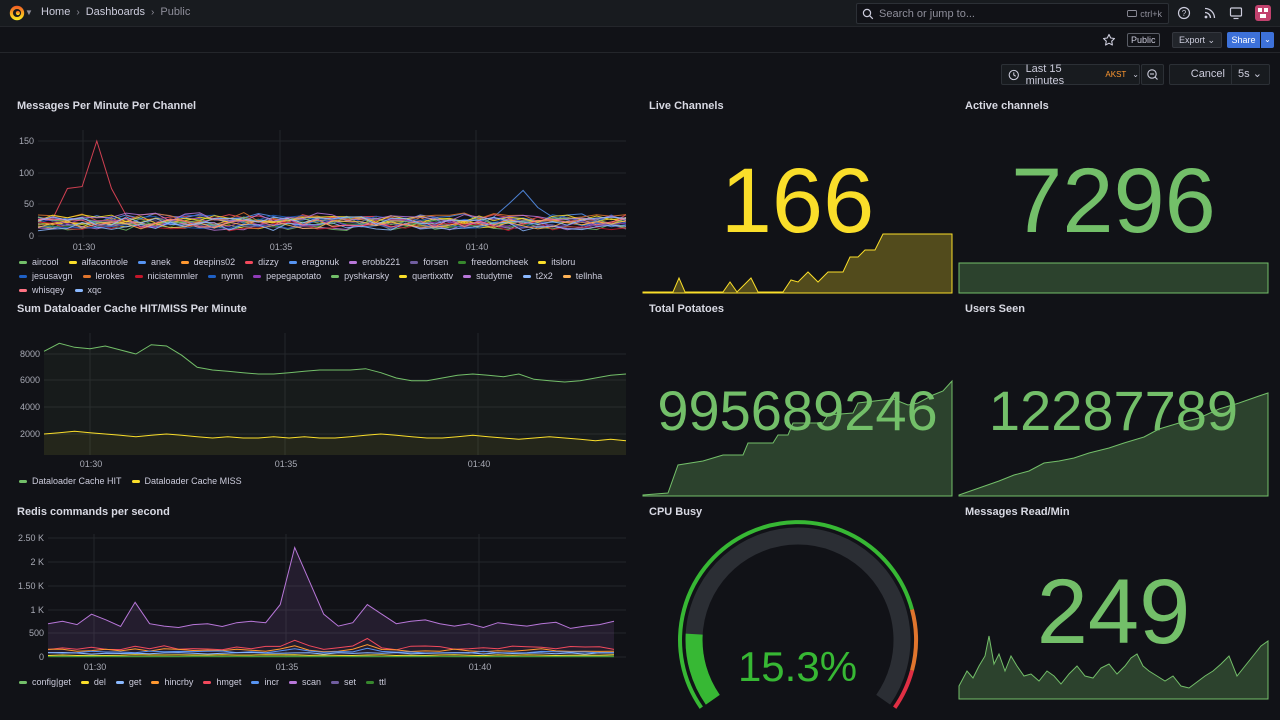 The height and width of the screenshot is (720, 1280). Describe the element at coordinates (26, 141) in the screenshot. I see `y-tick-label: 150` at that location.